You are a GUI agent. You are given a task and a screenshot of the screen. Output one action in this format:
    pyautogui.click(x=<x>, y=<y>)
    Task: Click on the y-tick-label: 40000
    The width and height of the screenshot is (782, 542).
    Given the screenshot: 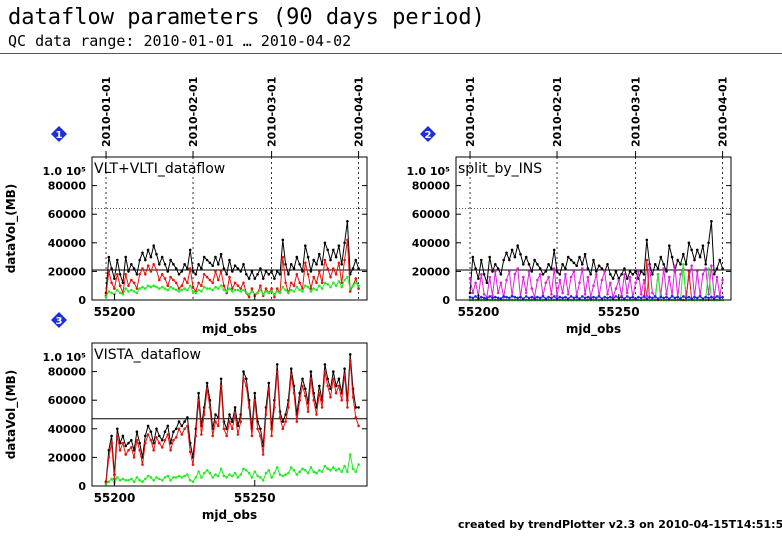 What is the action you would take?
    pyautogui.click(x=67, y=243)
    